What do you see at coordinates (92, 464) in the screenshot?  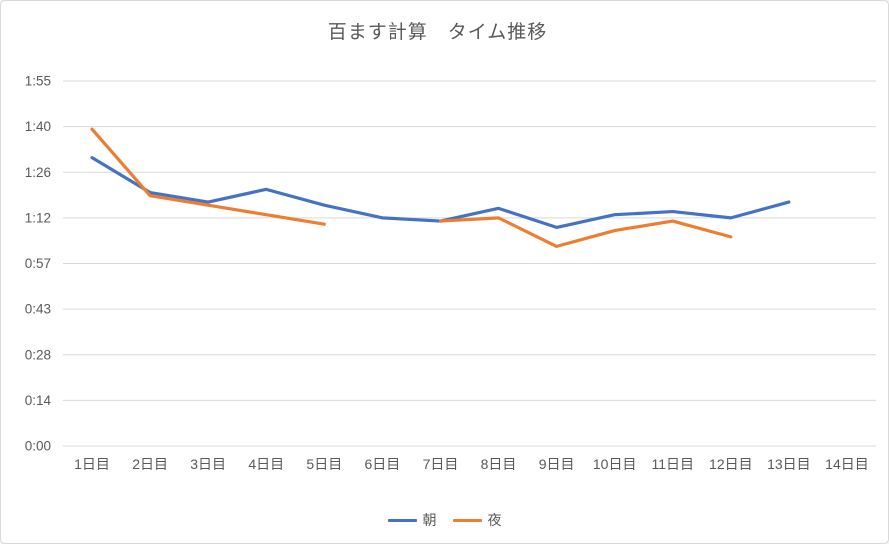 I see `x-axis-tick-label: 1日目` at bounding box center [92, 464].